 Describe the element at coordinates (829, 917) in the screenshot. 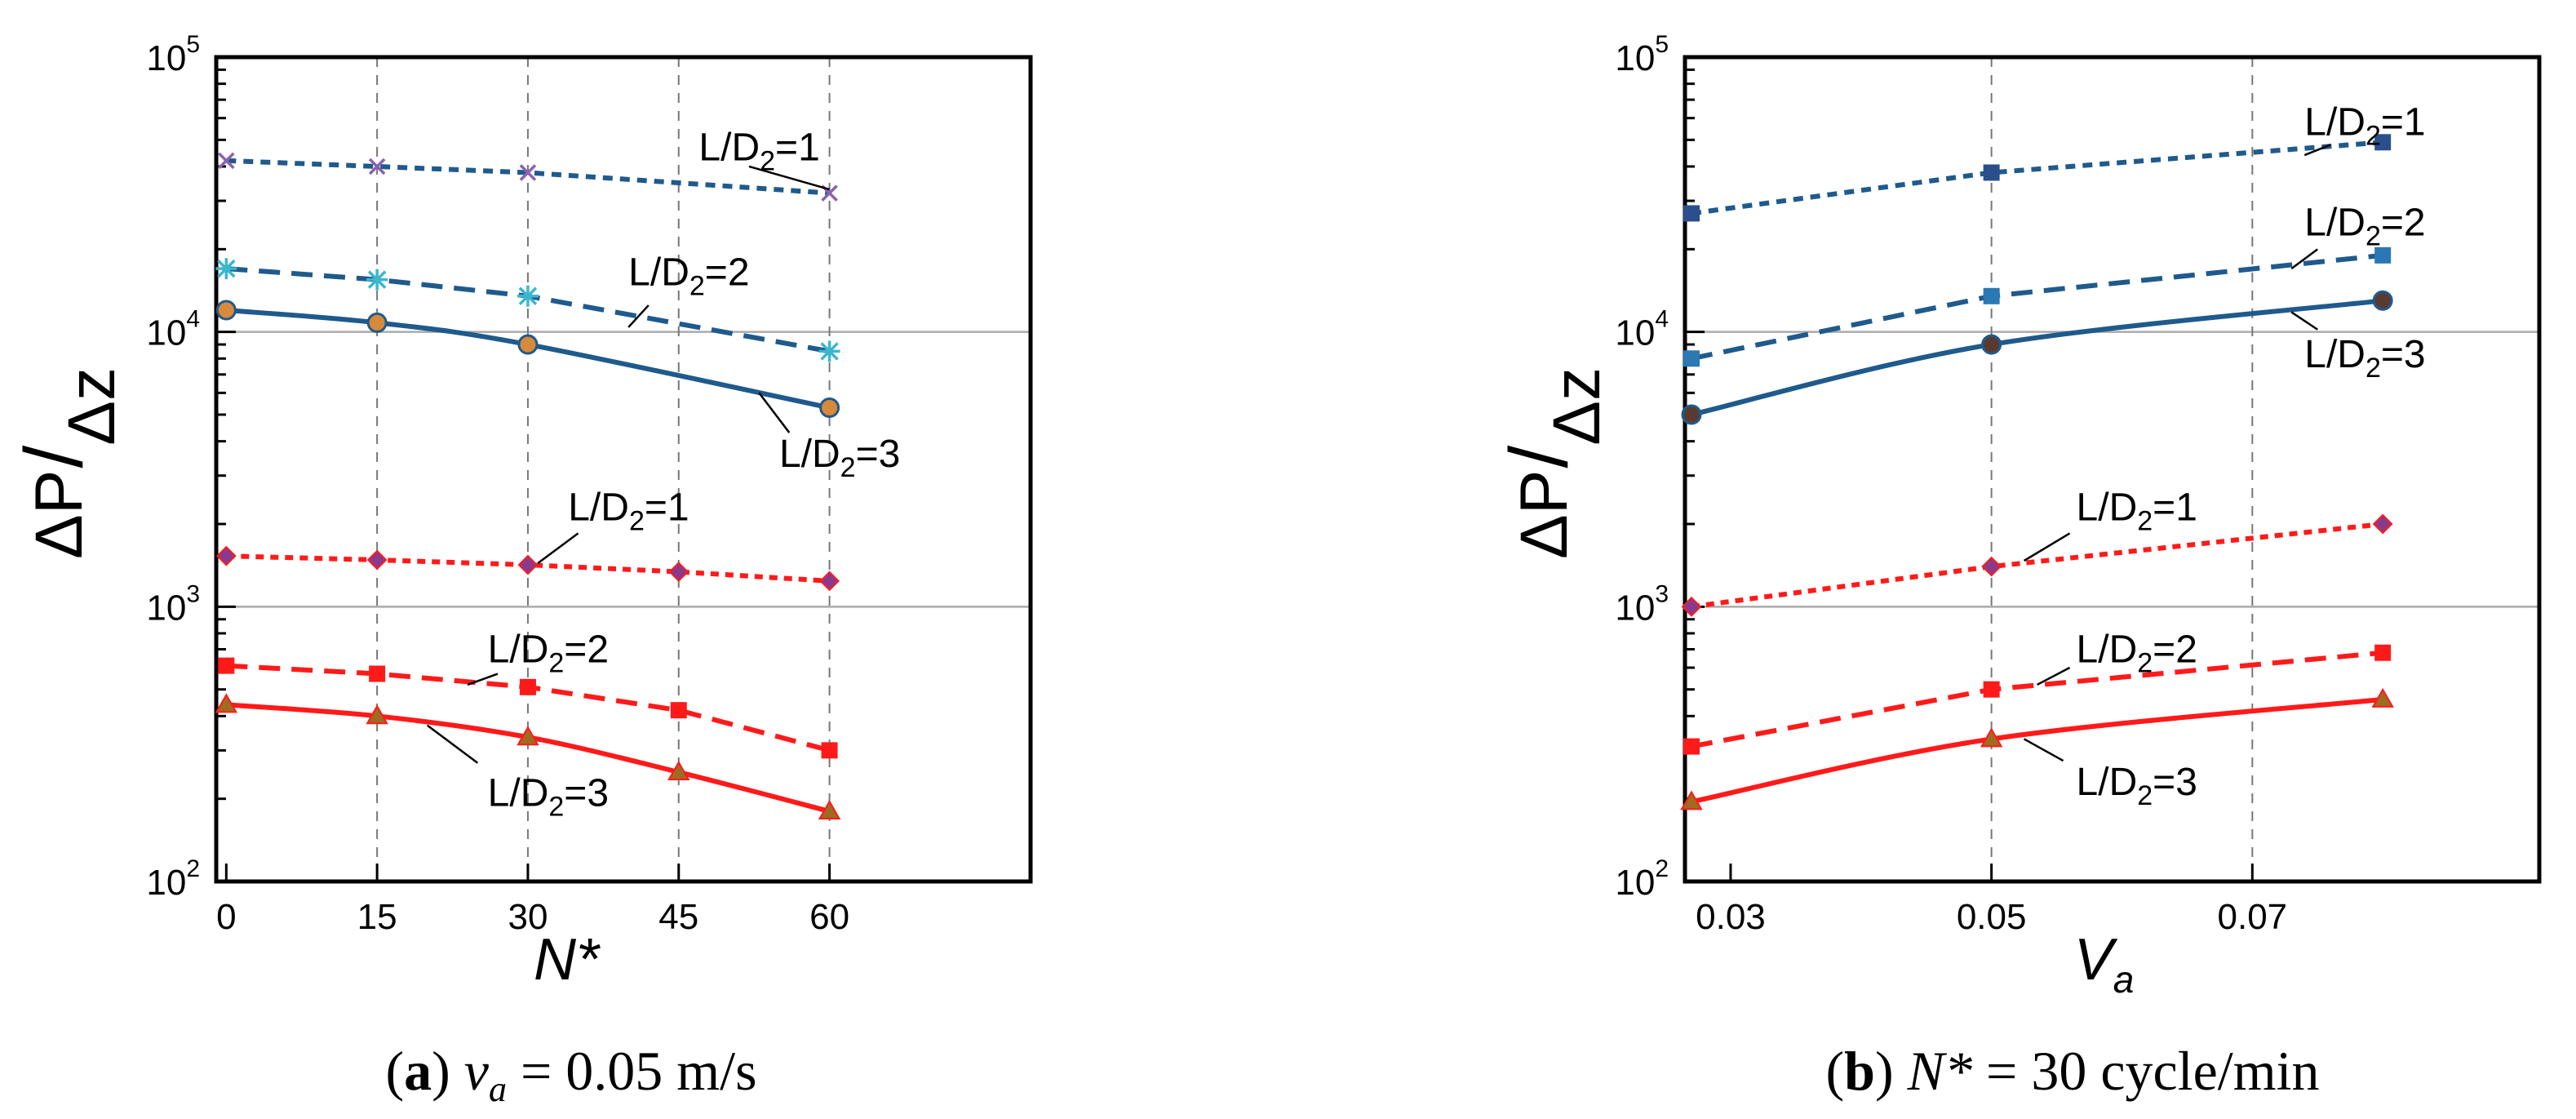

I see `x-tick-label: 60` at that location.